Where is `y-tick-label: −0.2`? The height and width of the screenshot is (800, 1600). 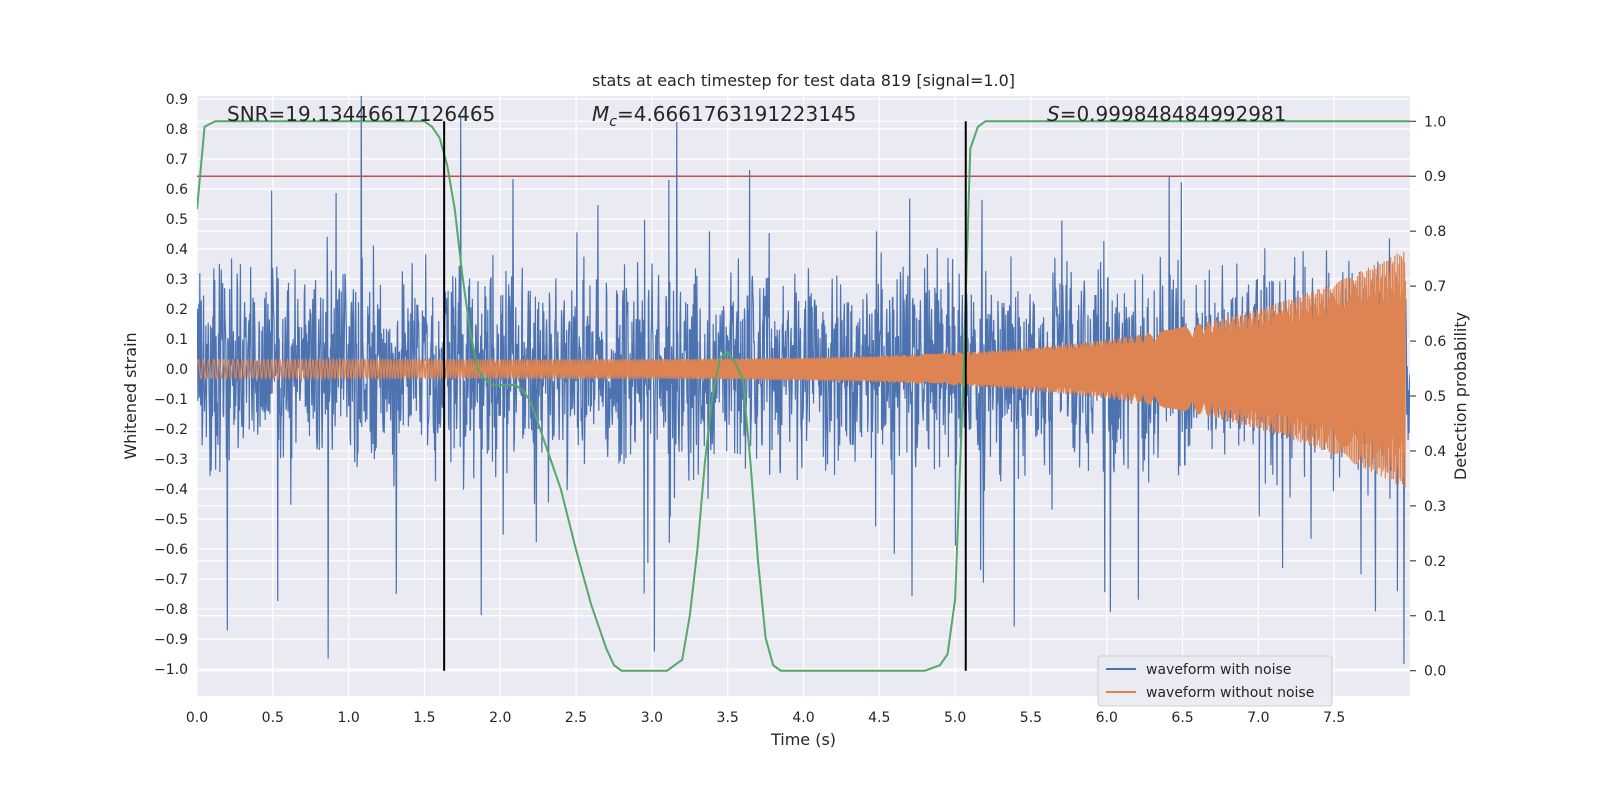 y-tick-label: −0.2 is located at coordinates (171, 430).